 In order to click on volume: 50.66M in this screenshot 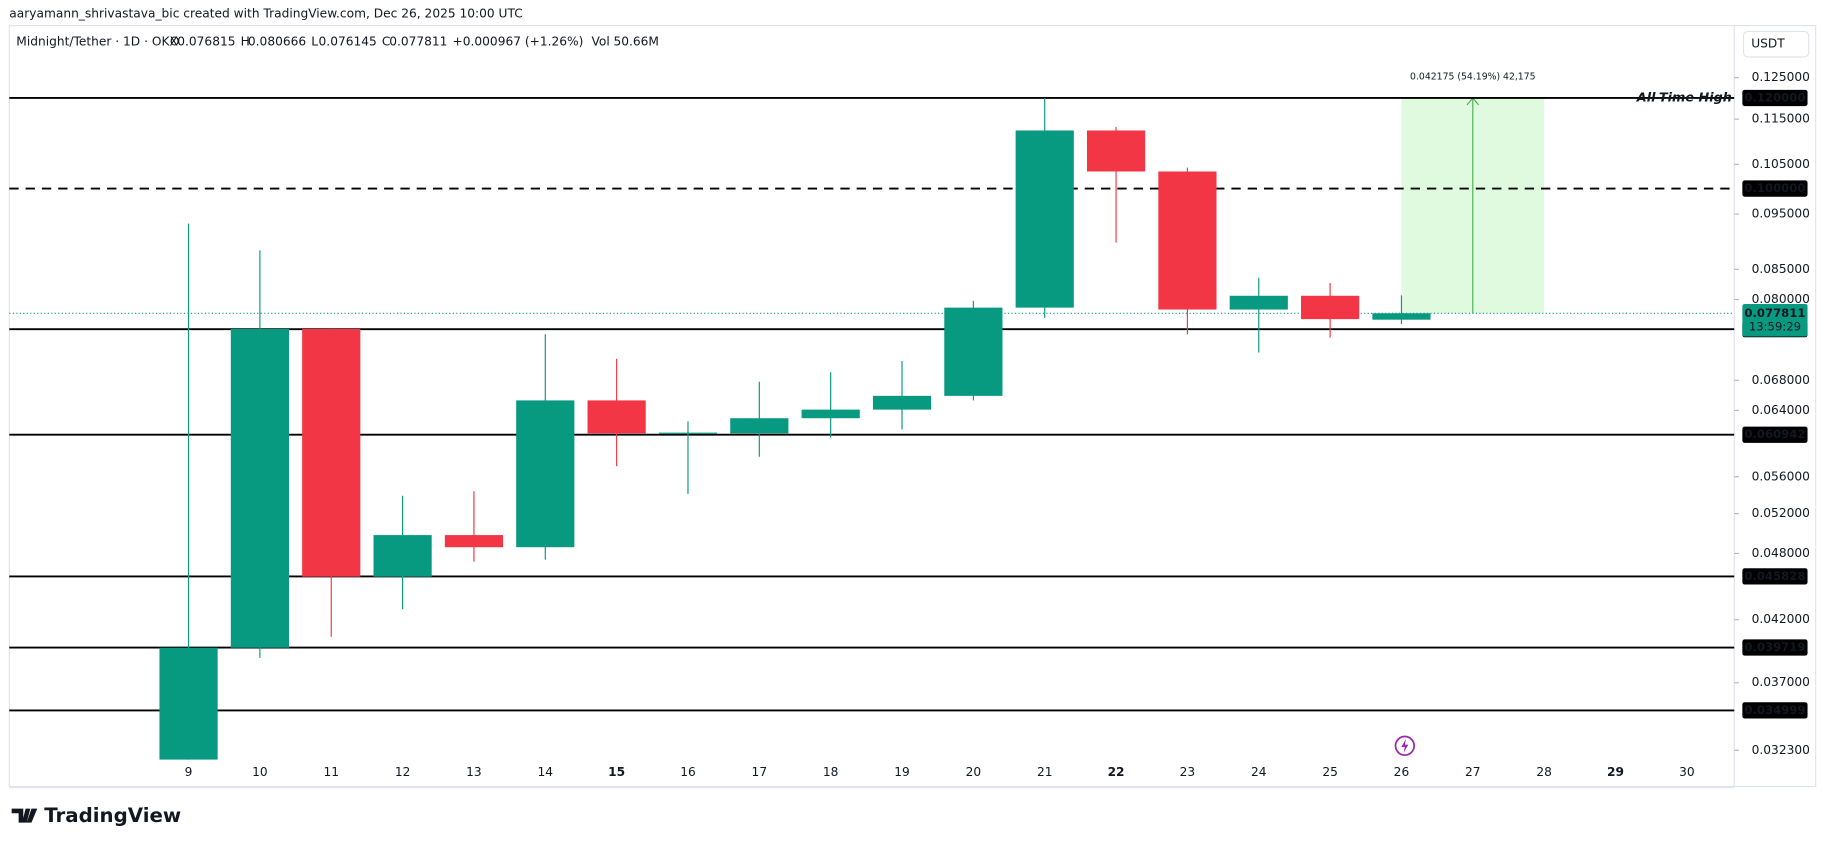, I will do `click(635, 41)`.